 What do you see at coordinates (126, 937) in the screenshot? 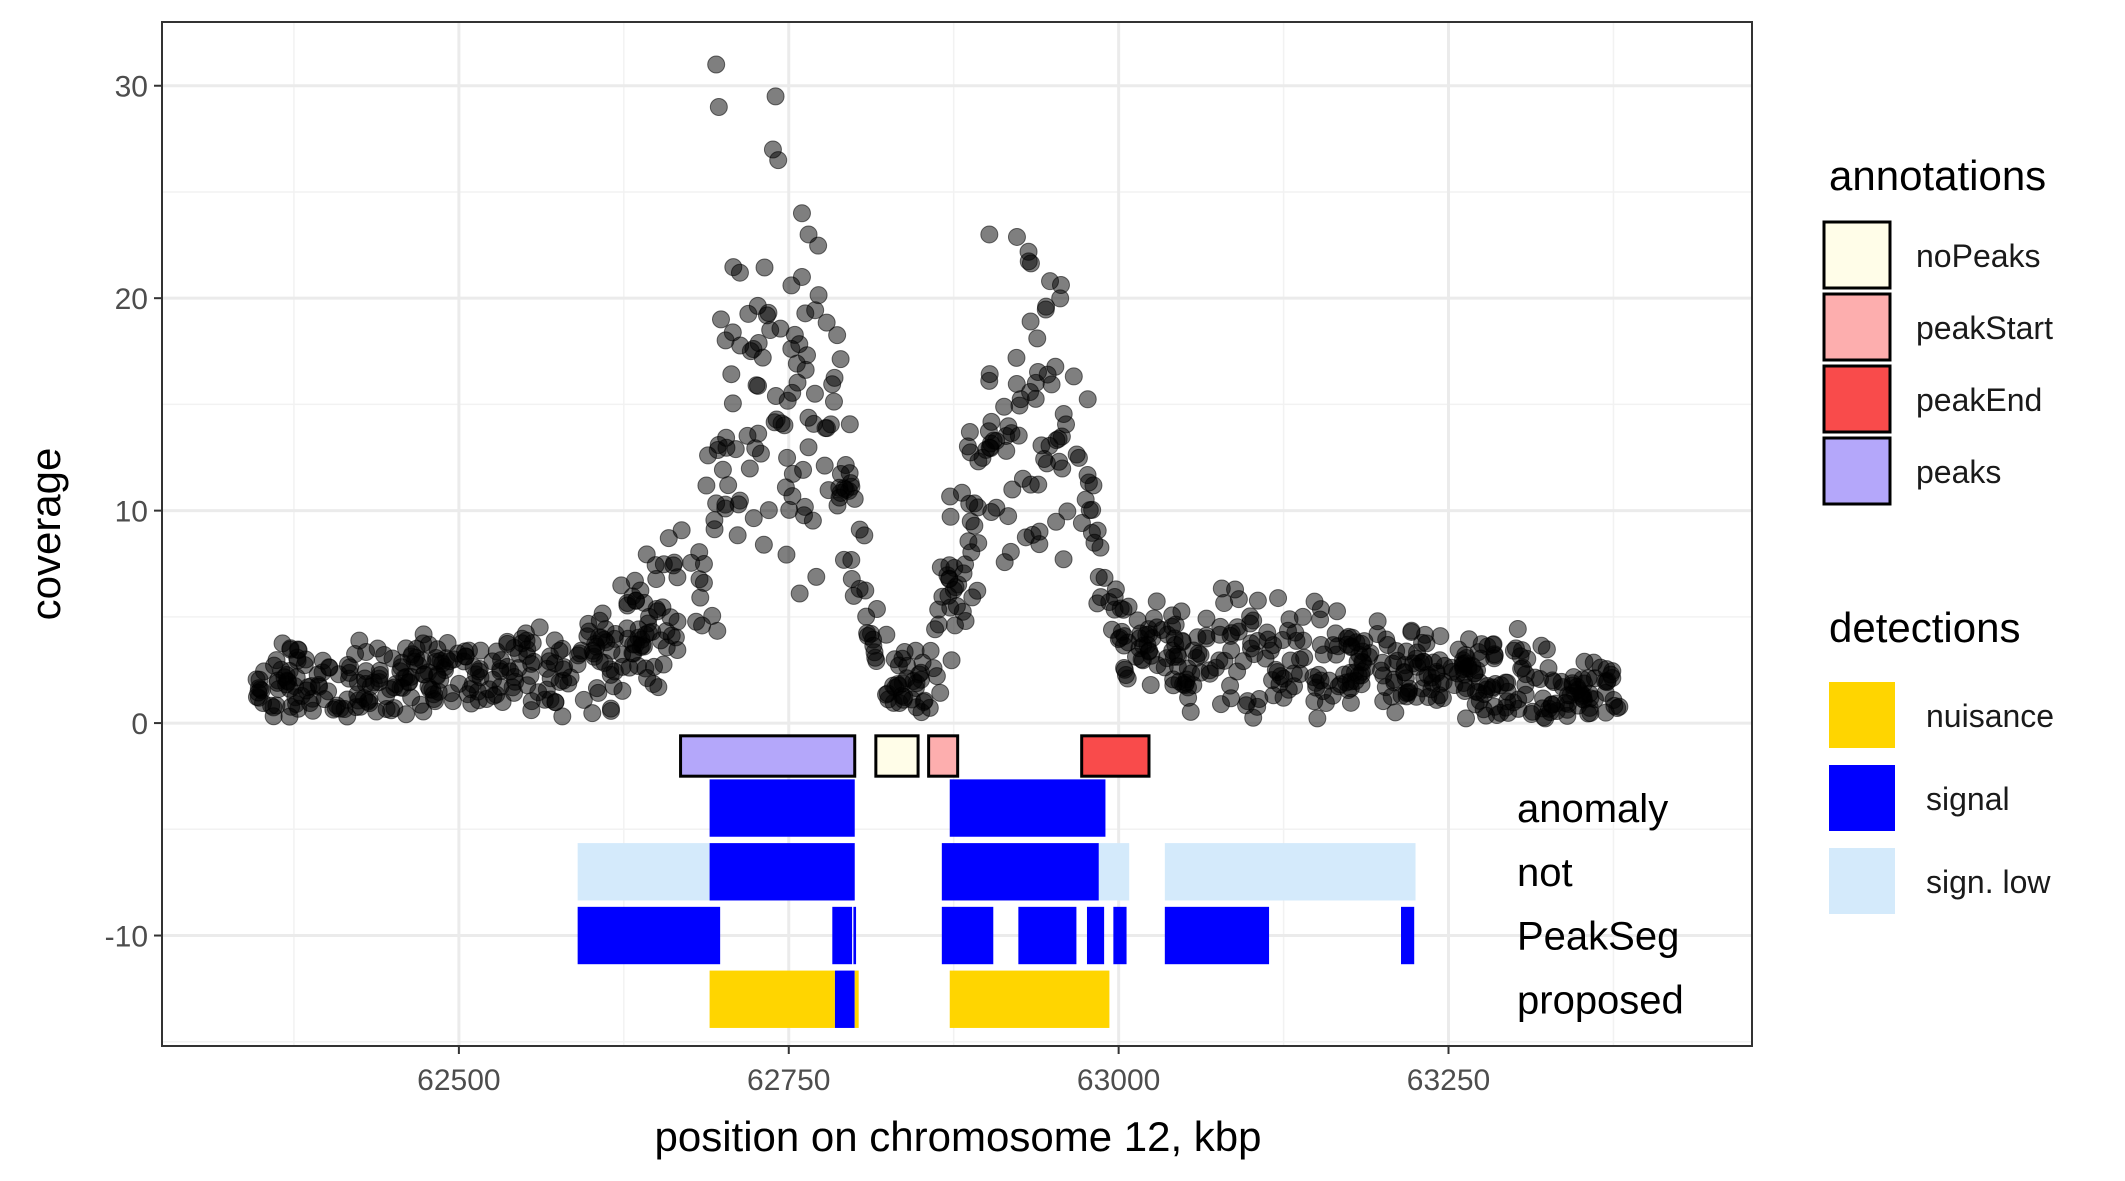
I see `y-tick-label: -10` at bounding box center [126, 937].